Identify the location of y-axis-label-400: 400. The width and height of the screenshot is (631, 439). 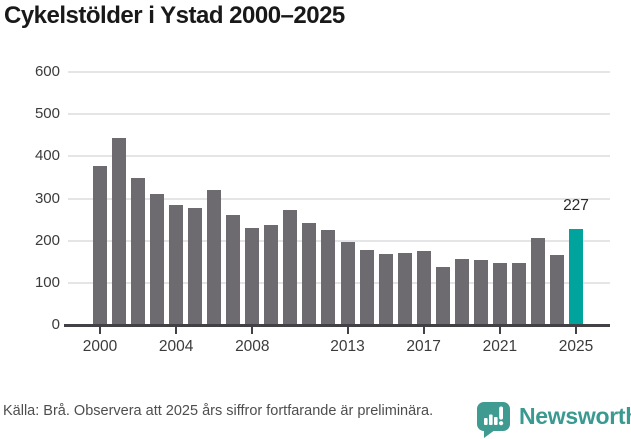
(47, 156).